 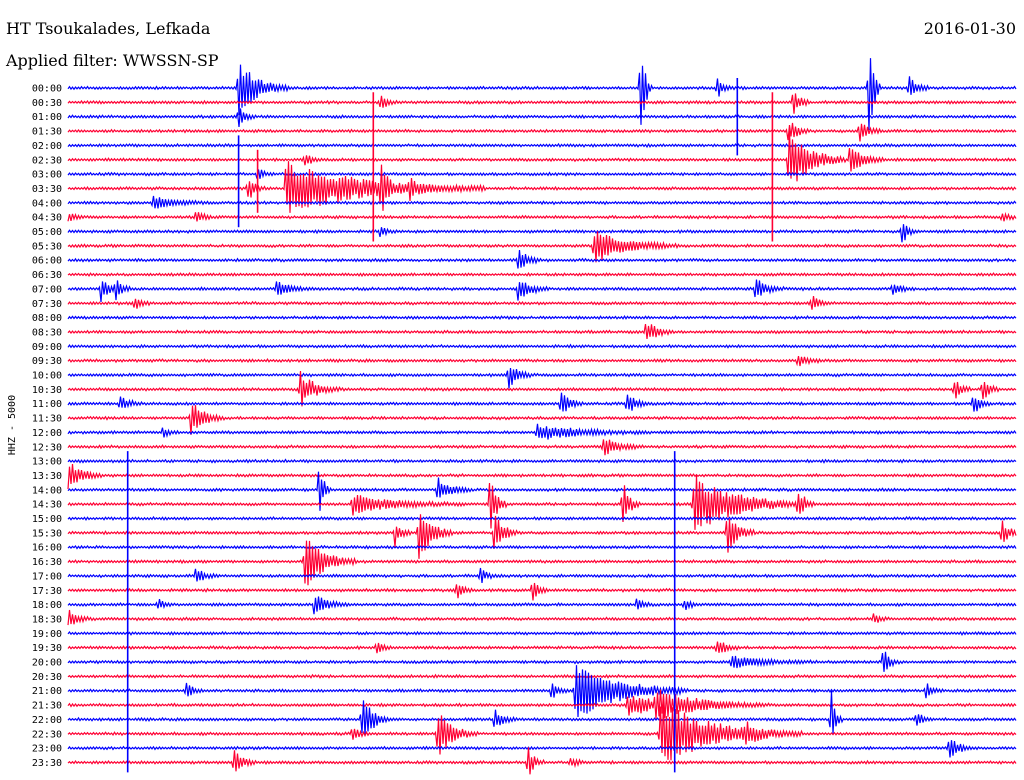 I want to click on tick-label: 11:00, so click(x=47, y=404).